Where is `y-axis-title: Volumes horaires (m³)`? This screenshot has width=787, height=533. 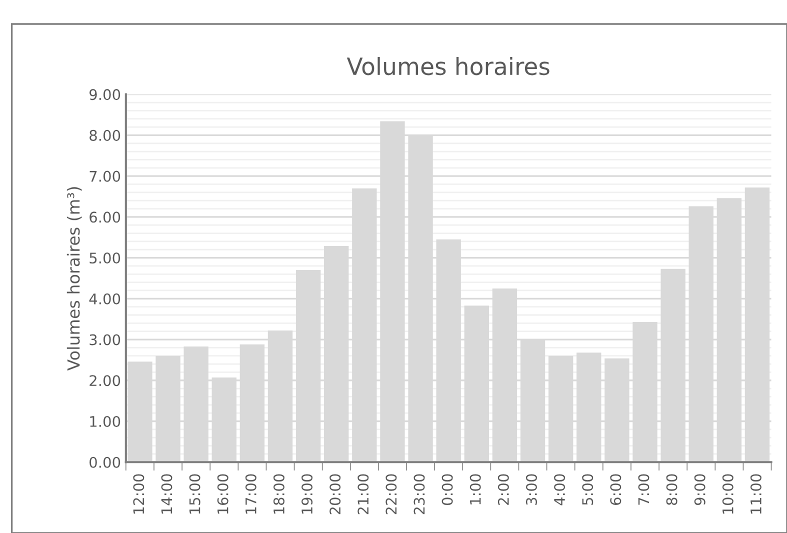
y-axis-title: Volumes horaires (m³) is located at coordinates (74, 279).